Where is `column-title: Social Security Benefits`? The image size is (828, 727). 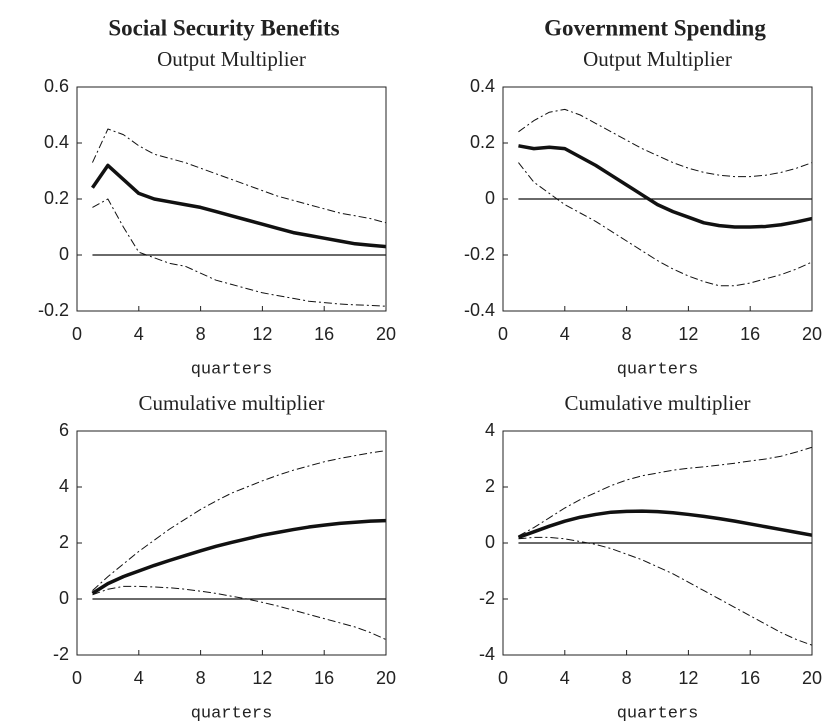 column-title: Social Security Benefits is located at coordinates (223, 27).